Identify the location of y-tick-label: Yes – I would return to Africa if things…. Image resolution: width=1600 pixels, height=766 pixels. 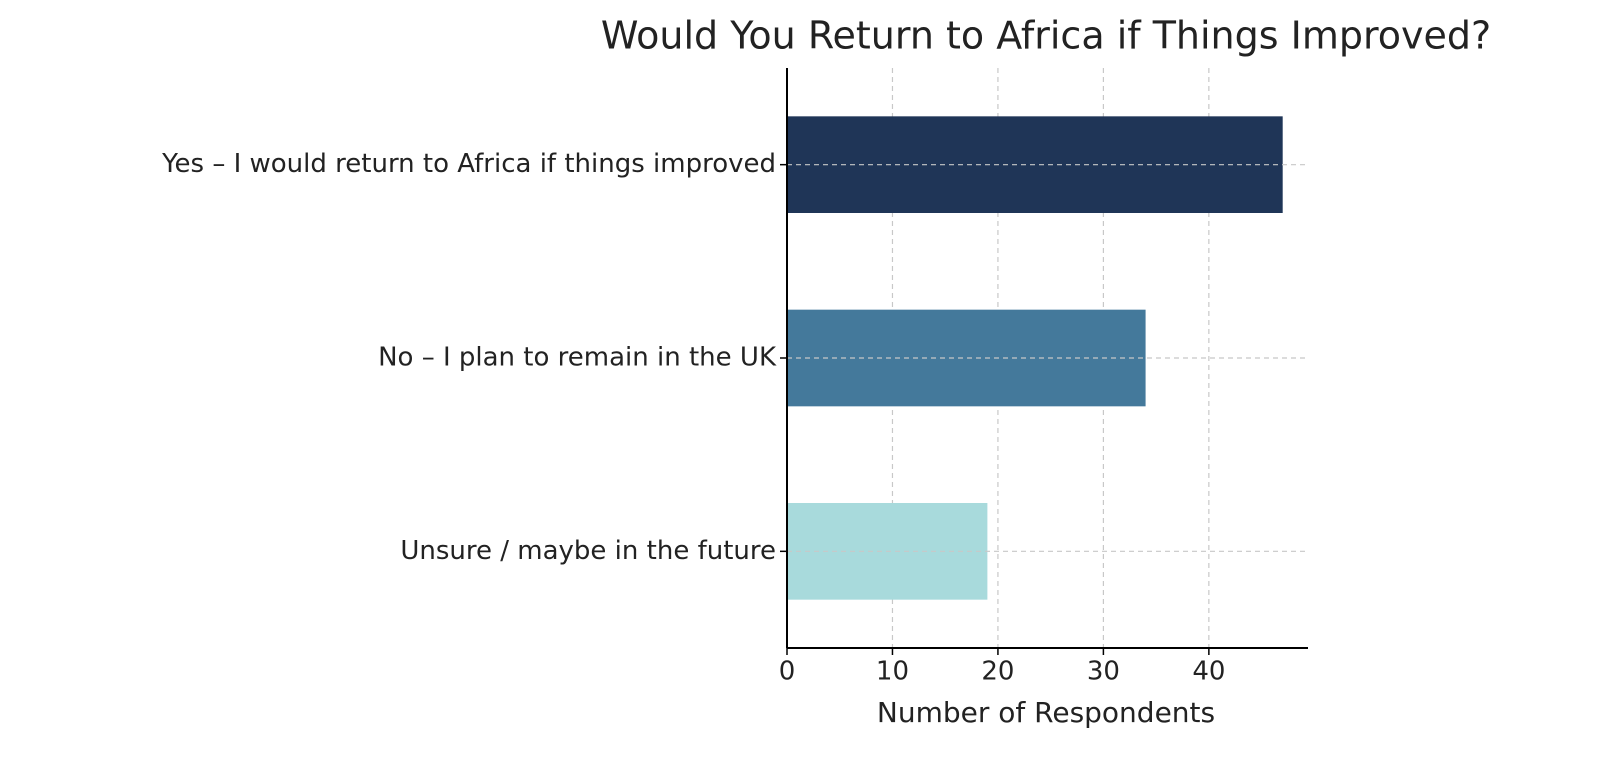
(468, 164).